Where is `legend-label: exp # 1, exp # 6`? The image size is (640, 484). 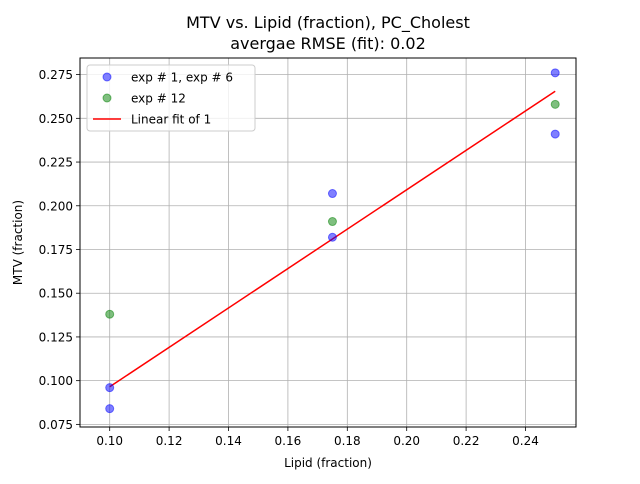
legend-label: exp # 1, exp # 6 is located at coordinates (182, 78).